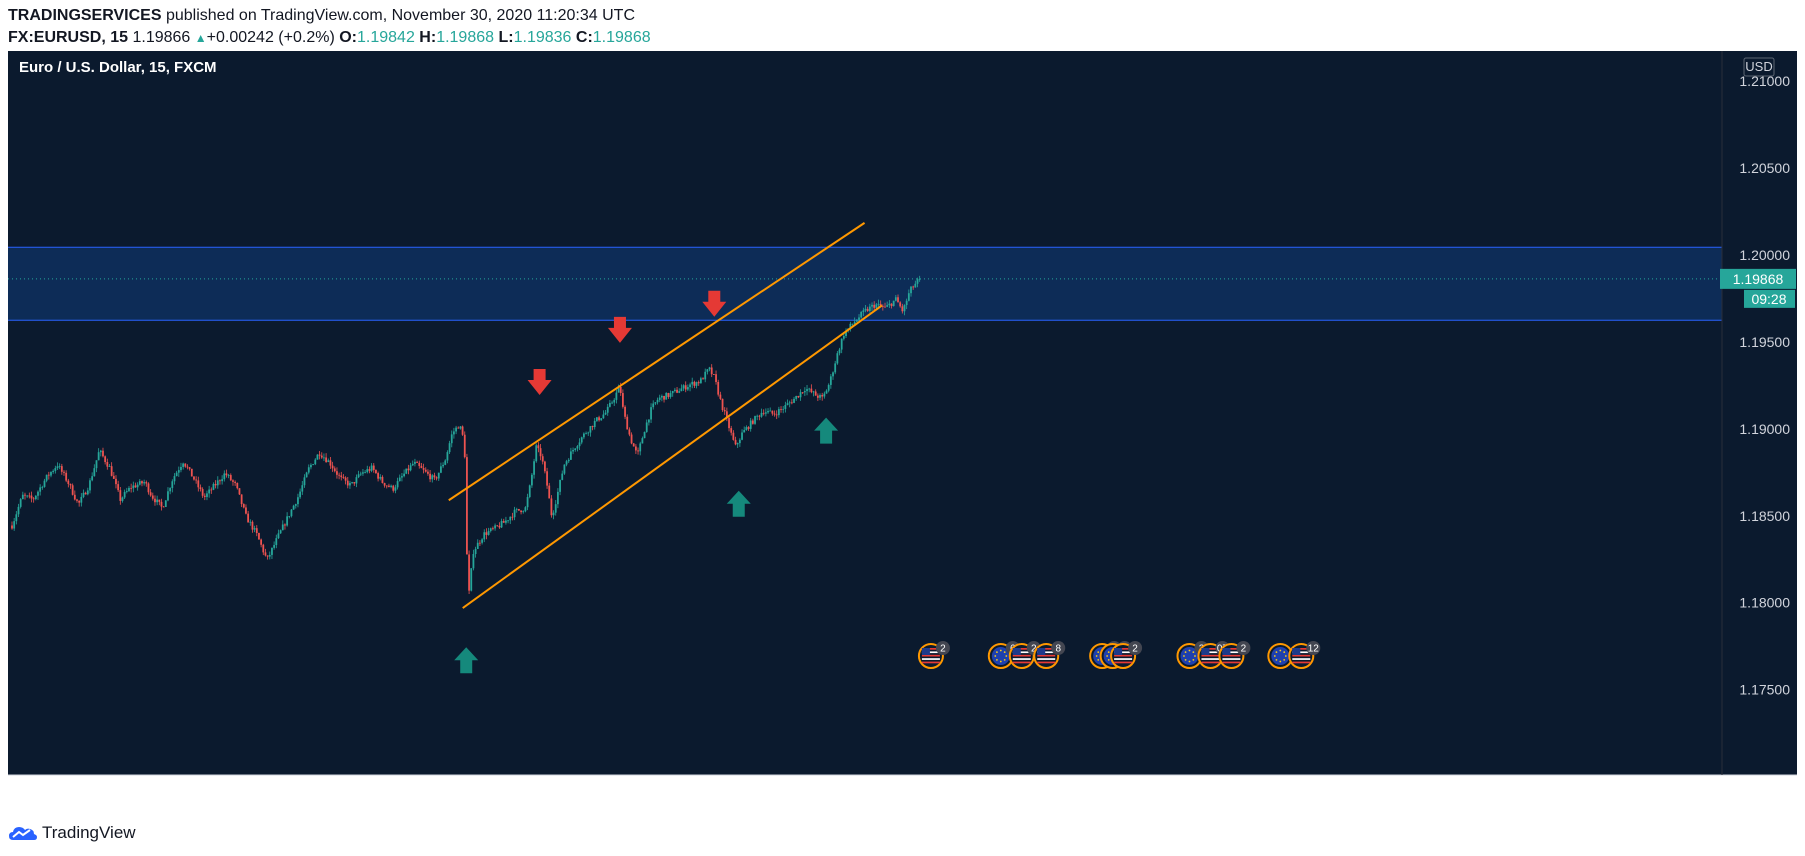 This screenshot has width=1805, height=856. I want to click on down-arrow-icon, so click(539, 382).